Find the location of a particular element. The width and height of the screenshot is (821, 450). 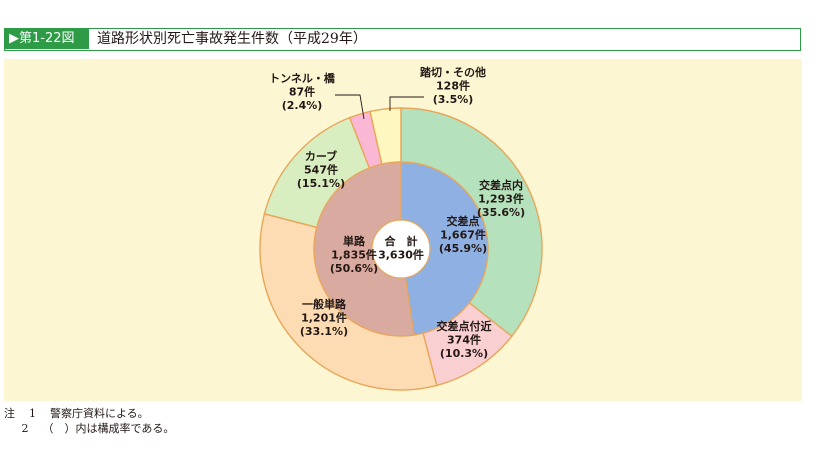

notes: 注 1 警察庁資料による。 2 （ ）内は構成率である。 is located at coordinates (89, 421).